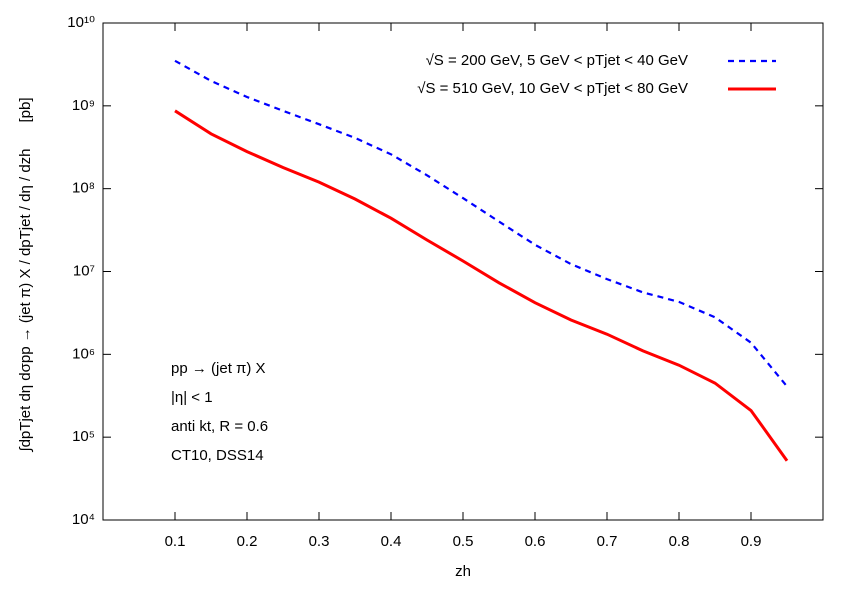  What do you see at coordinates (679, 541) in the screenshot?
I see `x-tick-label: 0.8` at bounding box center [679, 541].